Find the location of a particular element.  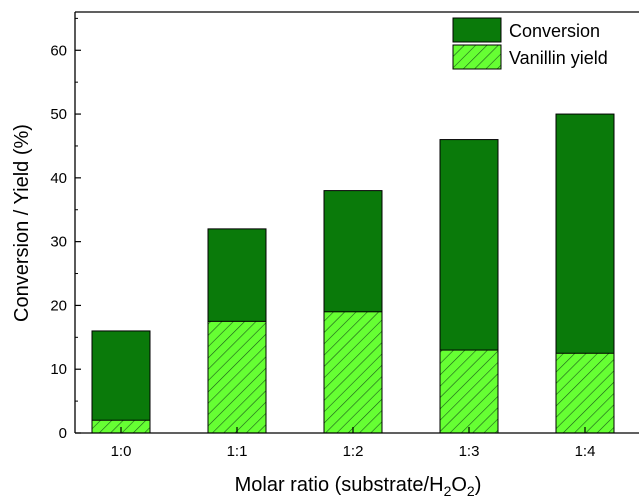

x-tick-label-4: 1:4 is located at coordinates (585, 451).